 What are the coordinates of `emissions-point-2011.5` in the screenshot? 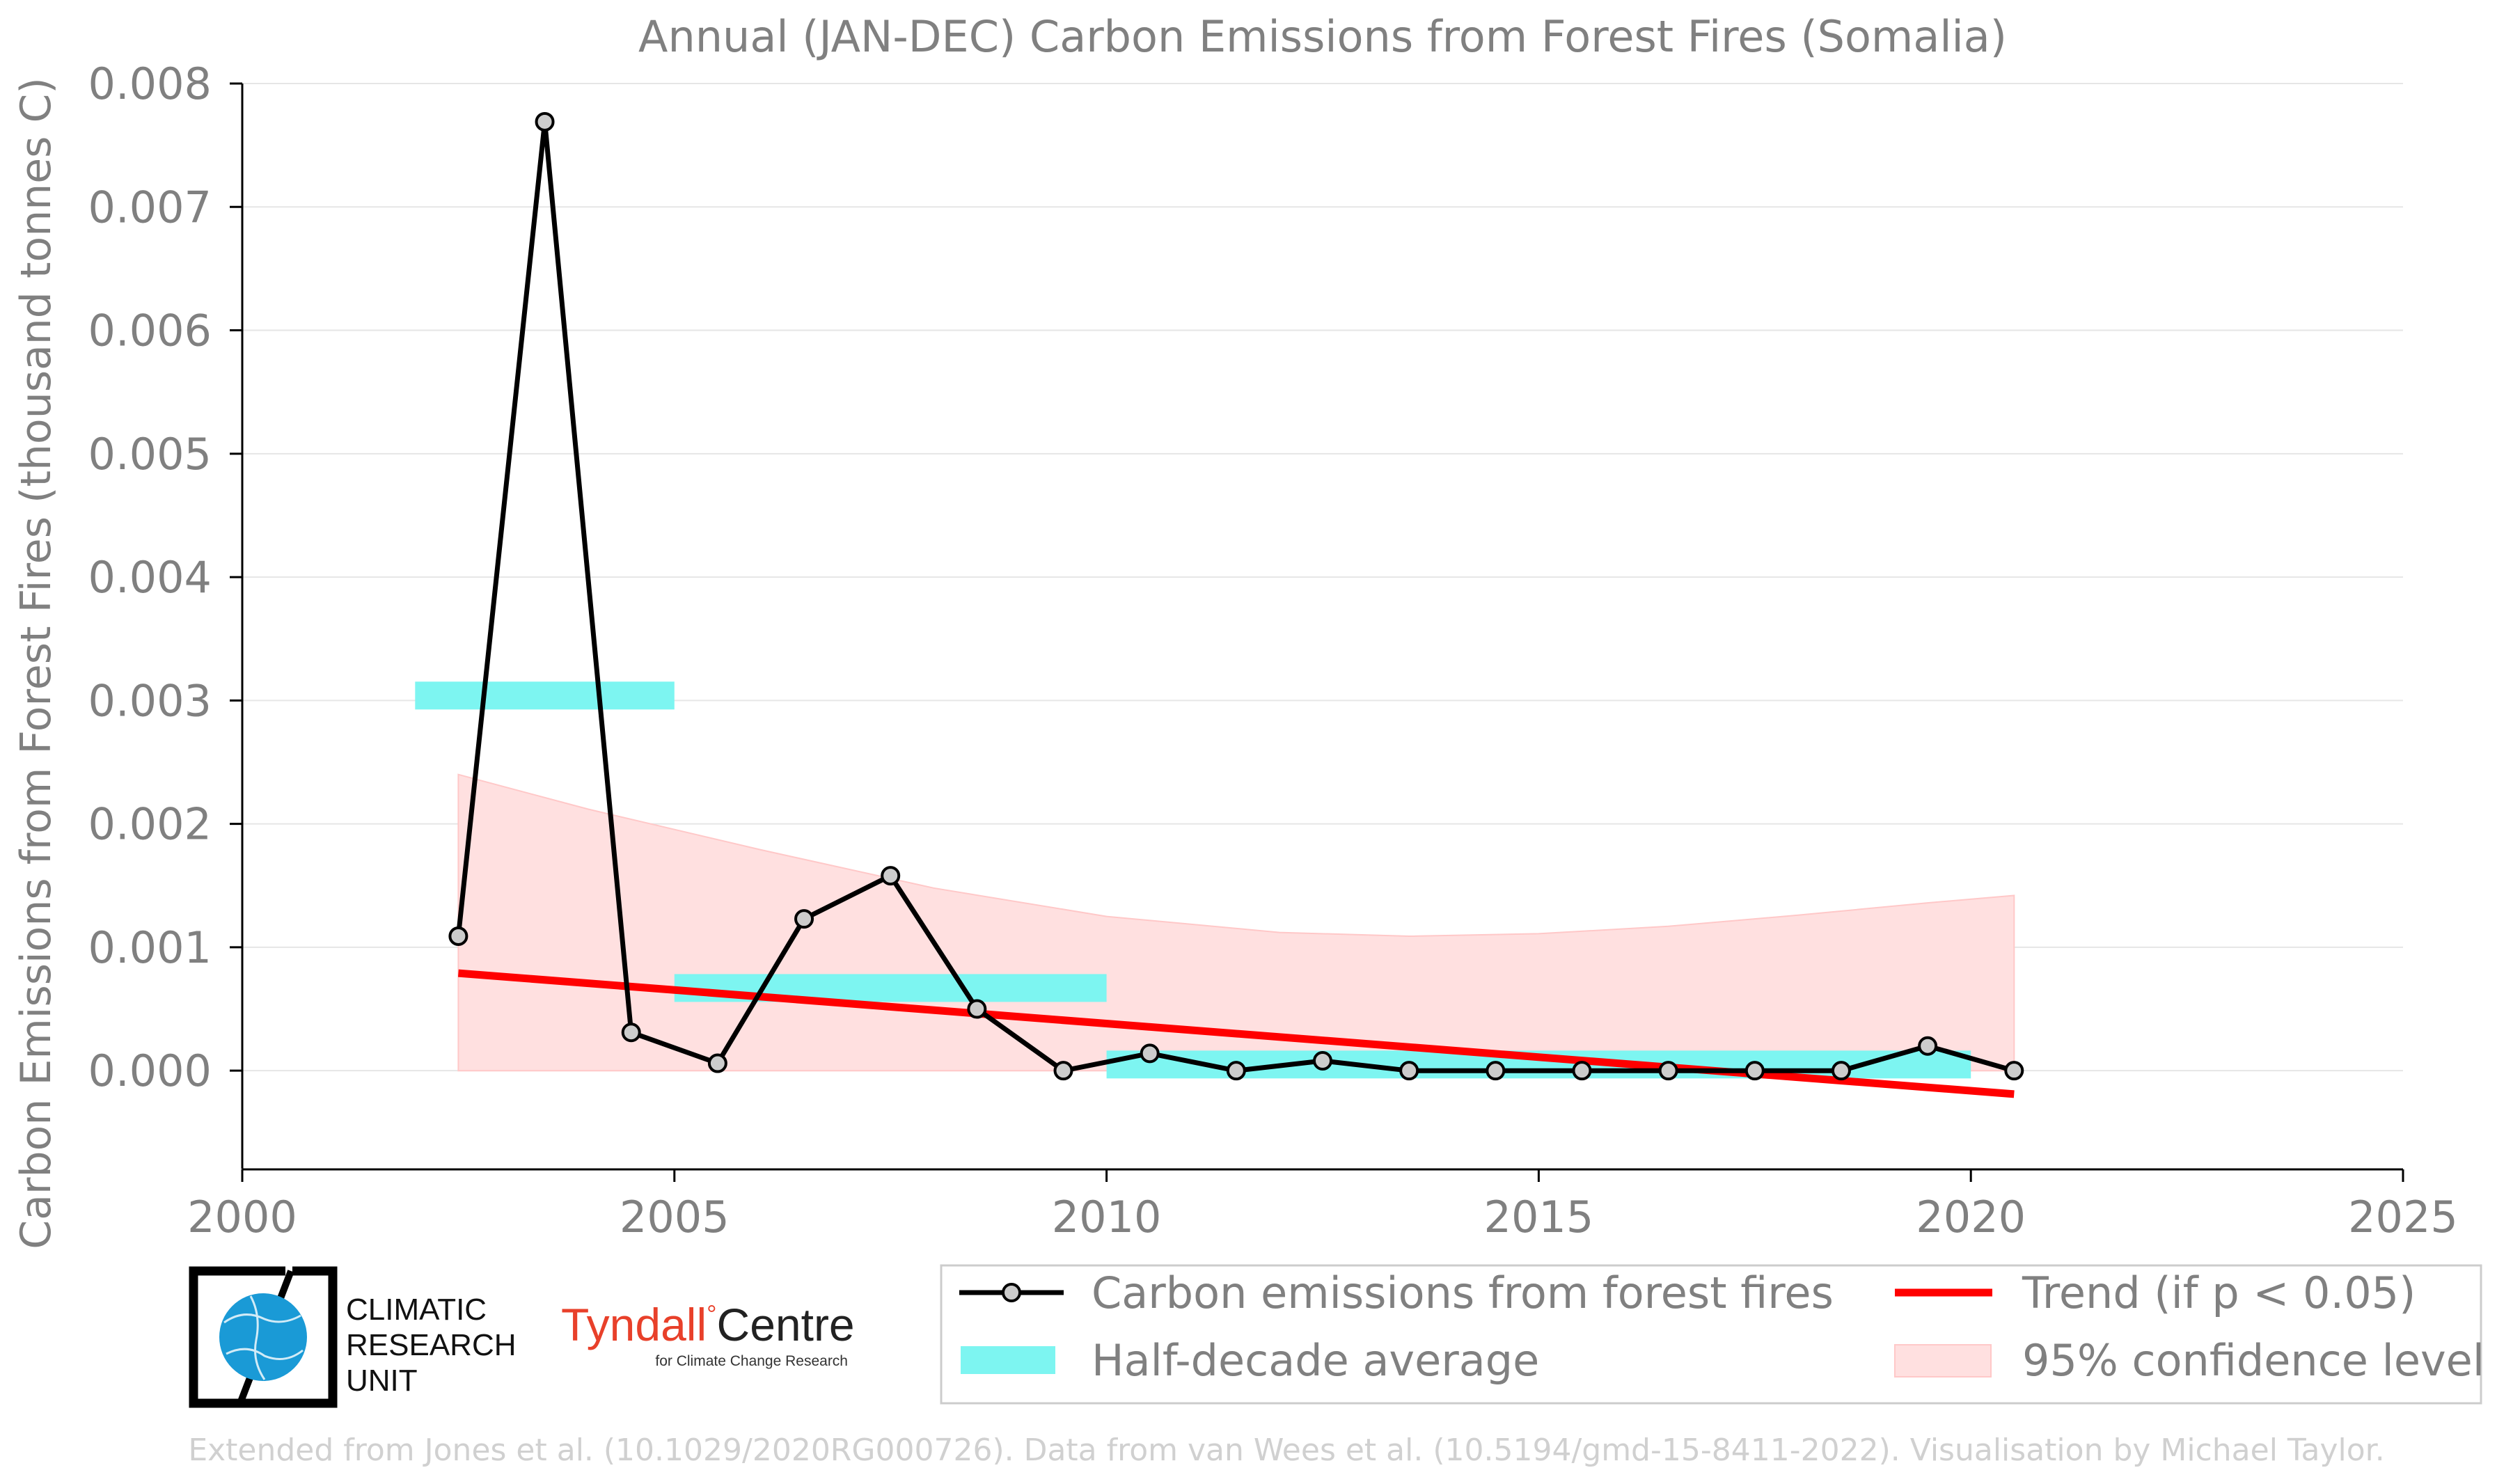 It's located at (1236, 1071).